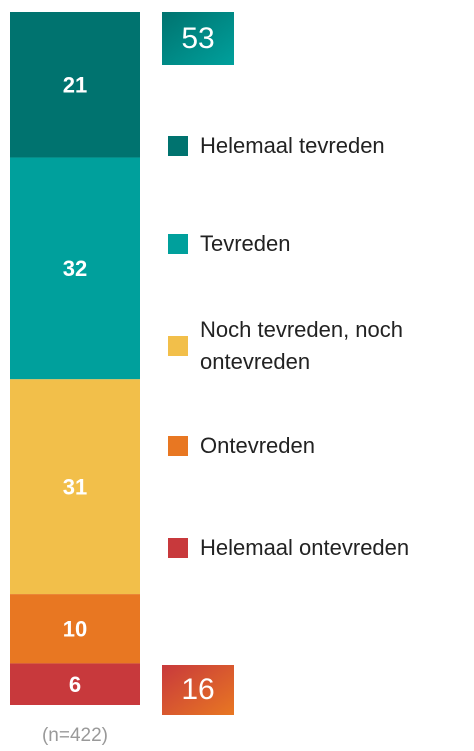  I want to click on data-label: 21, so click(75, 85).